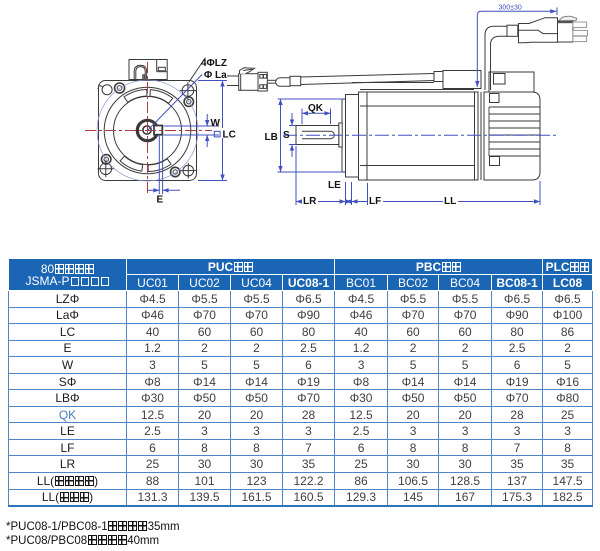 The width and height of the screenshot is (600, 551). What do you see at coordinates (271, 137) in the screenshot?
I see `svg-text: LB` at bounding box center [271, 137].